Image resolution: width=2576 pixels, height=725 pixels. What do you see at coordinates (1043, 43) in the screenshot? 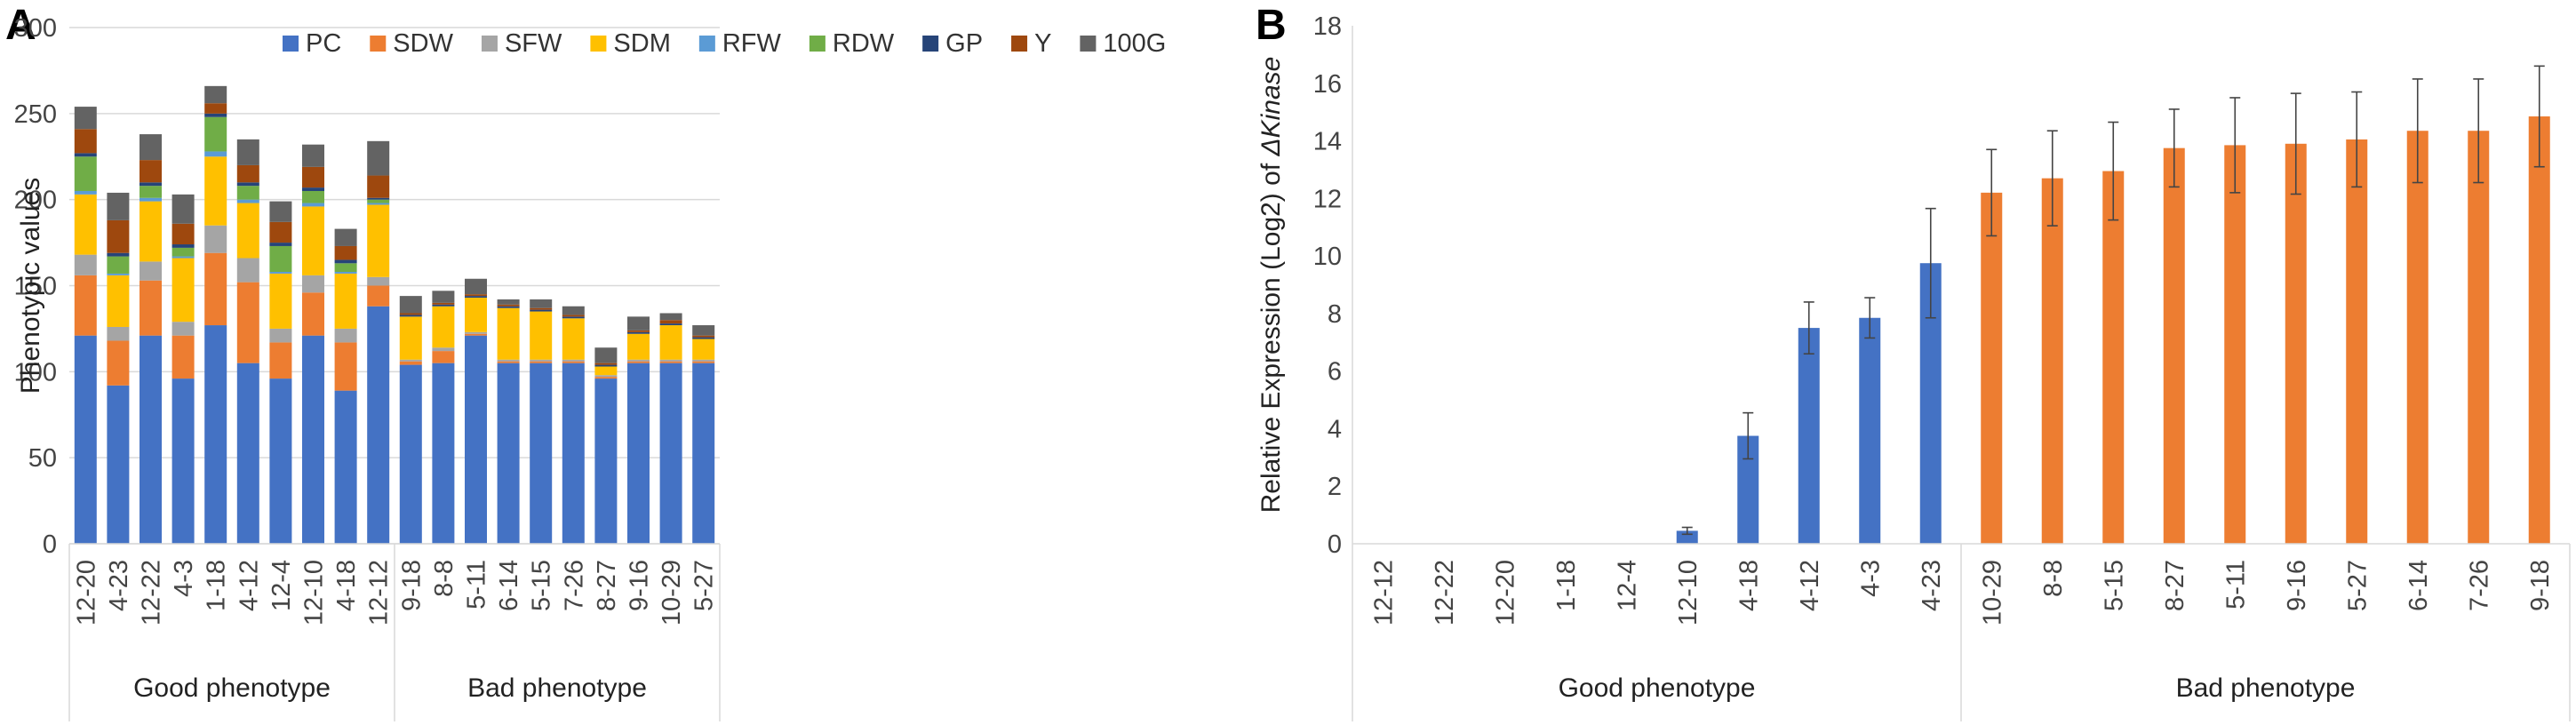
I see `legend-label-y: Y` at bounding box center [1043, 43].